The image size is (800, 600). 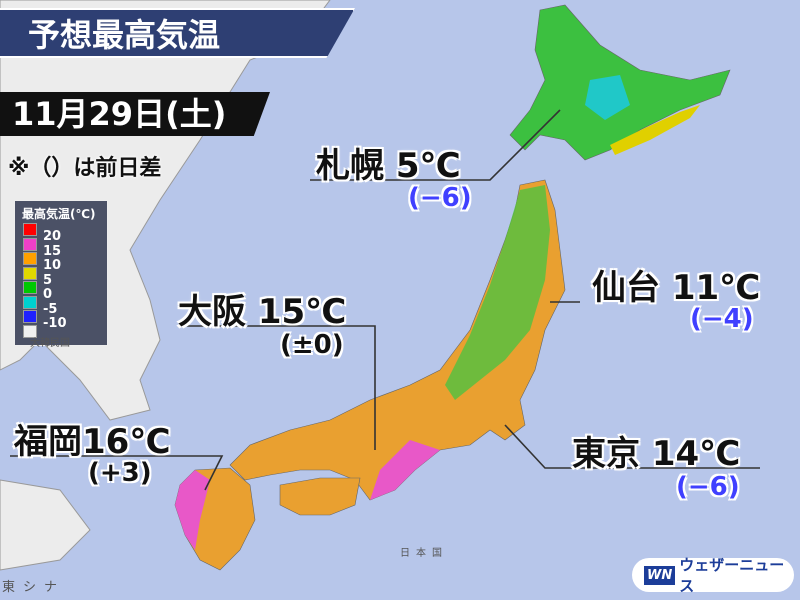 What do you see at coordinates (424, 553) in the screenshot?
I see `map-label-japan: 日本国` at bounding box center [424, 553].